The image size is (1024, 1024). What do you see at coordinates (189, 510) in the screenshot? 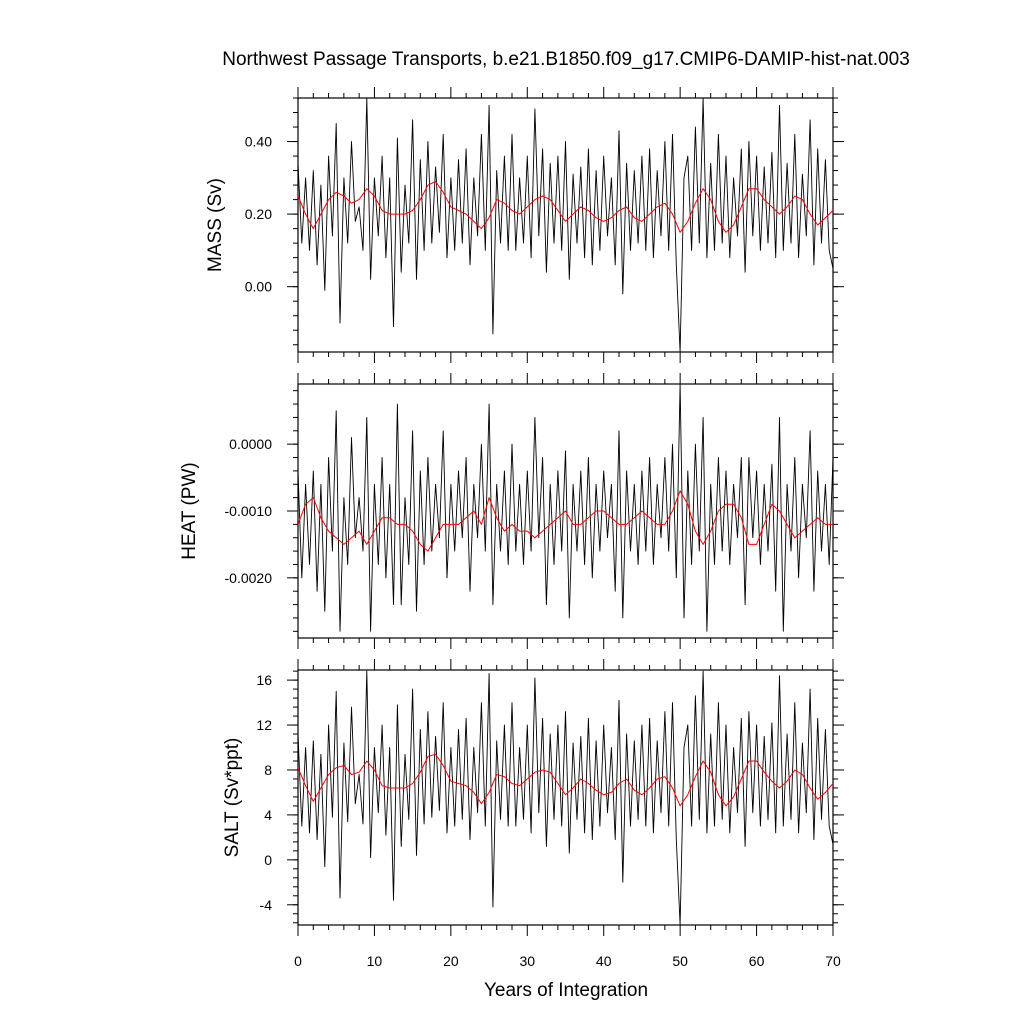
I see `y-axis-label: HEAT (PW)` at bounding box center [189, 510].